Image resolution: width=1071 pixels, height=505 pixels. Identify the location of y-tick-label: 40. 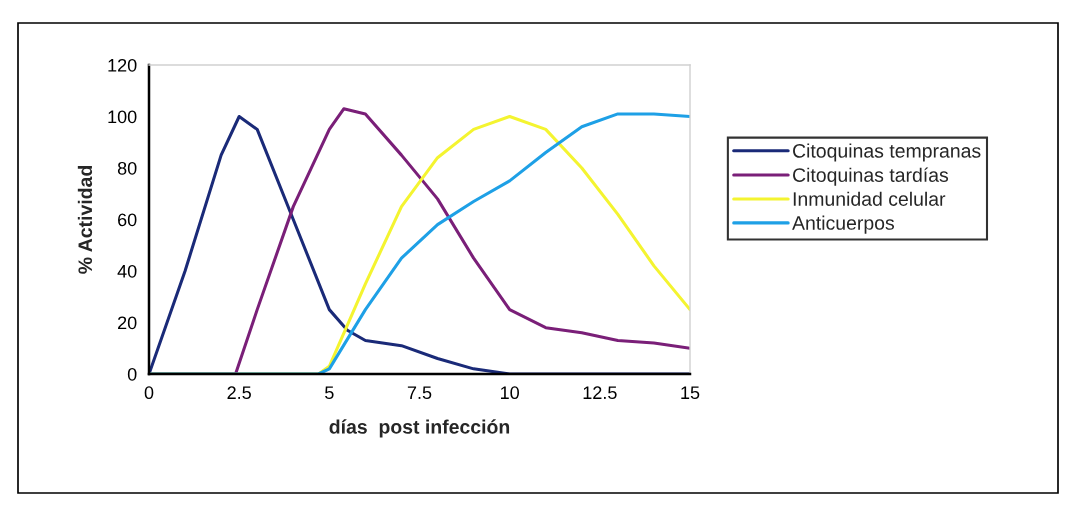
(127, 271).